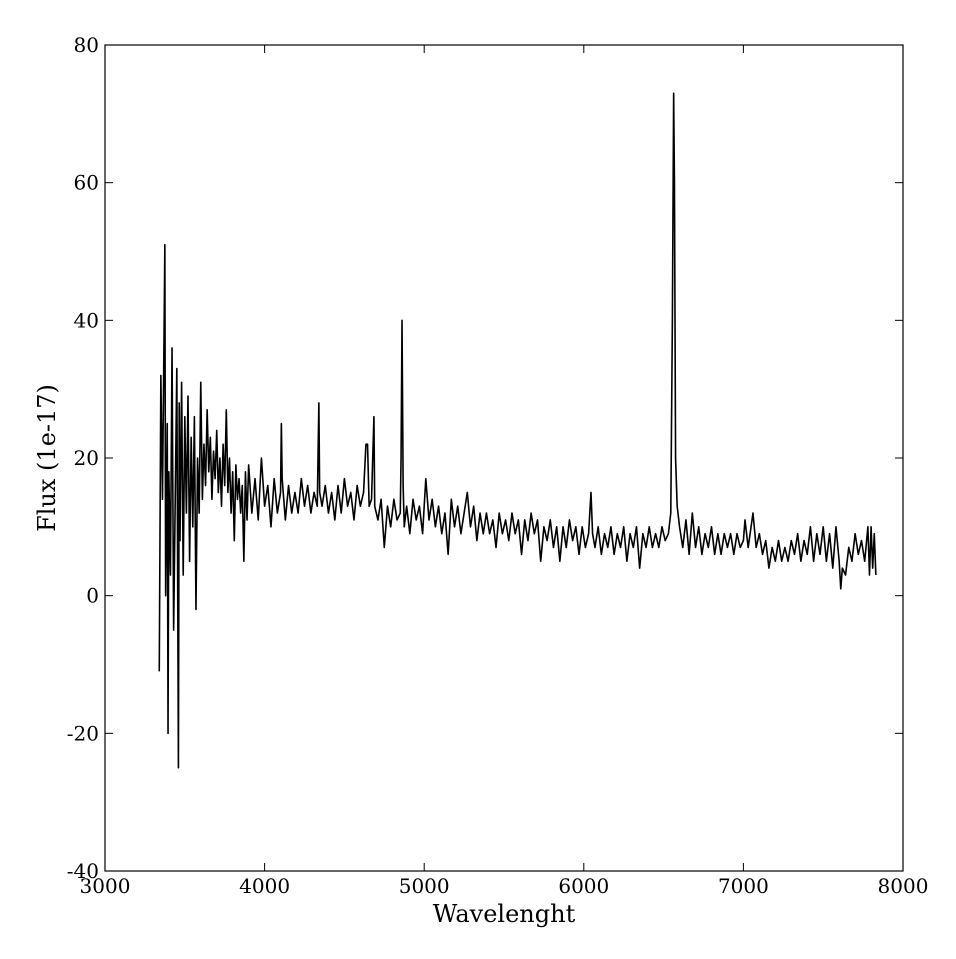 The height and width of the screenshot is (959, 956). I want to click on y-tick-label: 60, so click(86, 183).